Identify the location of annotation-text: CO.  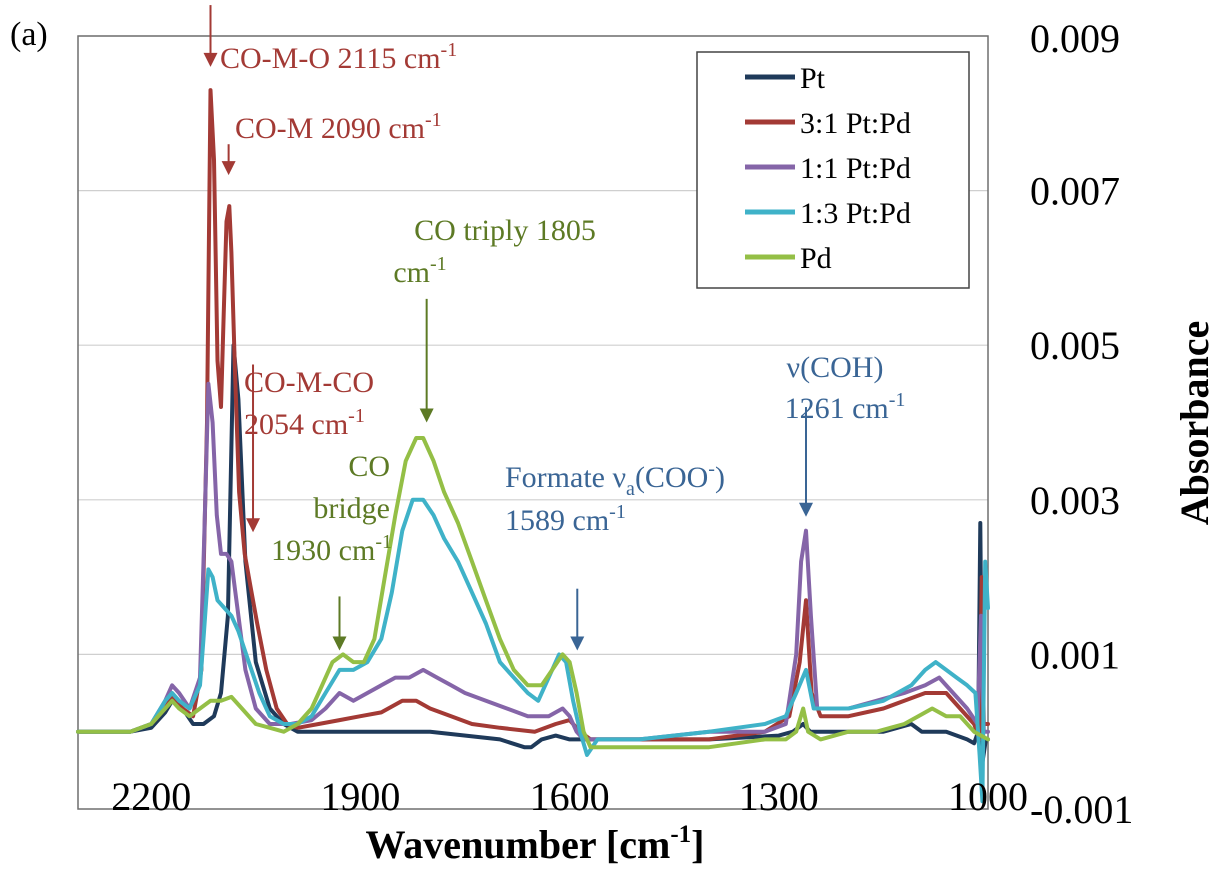
(369, 466).